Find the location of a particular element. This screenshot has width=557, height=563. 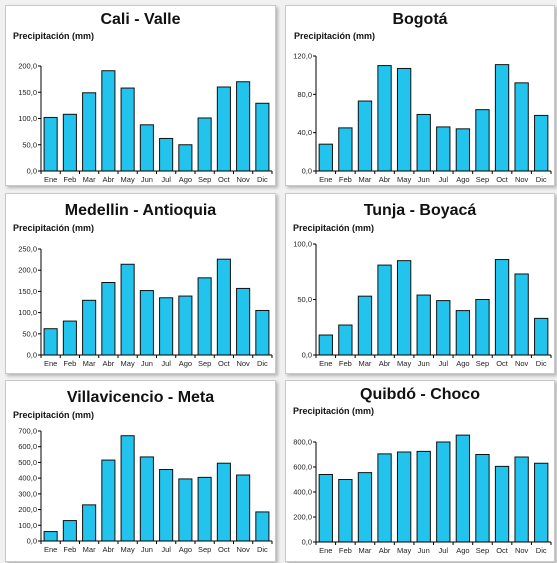

chart-title: Cali - Valle is located at coordinates (140, 19).